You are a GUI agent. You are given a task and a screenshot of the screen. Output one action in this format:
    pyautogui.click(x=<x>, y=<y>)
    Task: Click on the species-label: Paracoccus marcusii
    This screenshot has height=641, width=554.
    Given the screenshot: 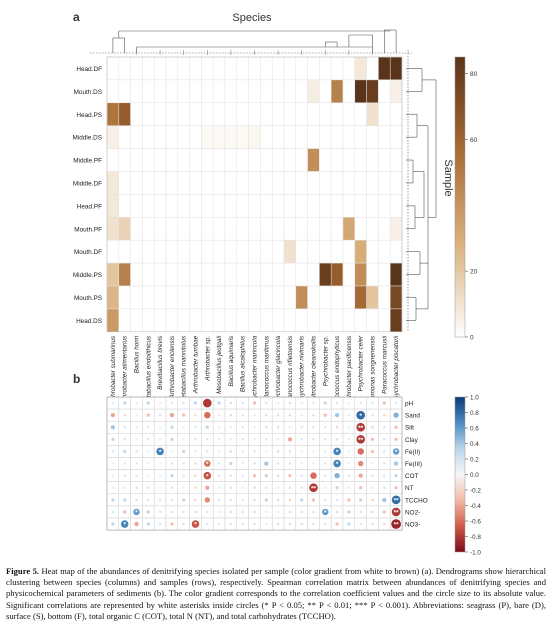 What is the action you would take?
    pyautogui.click(x=384, y=364)
    